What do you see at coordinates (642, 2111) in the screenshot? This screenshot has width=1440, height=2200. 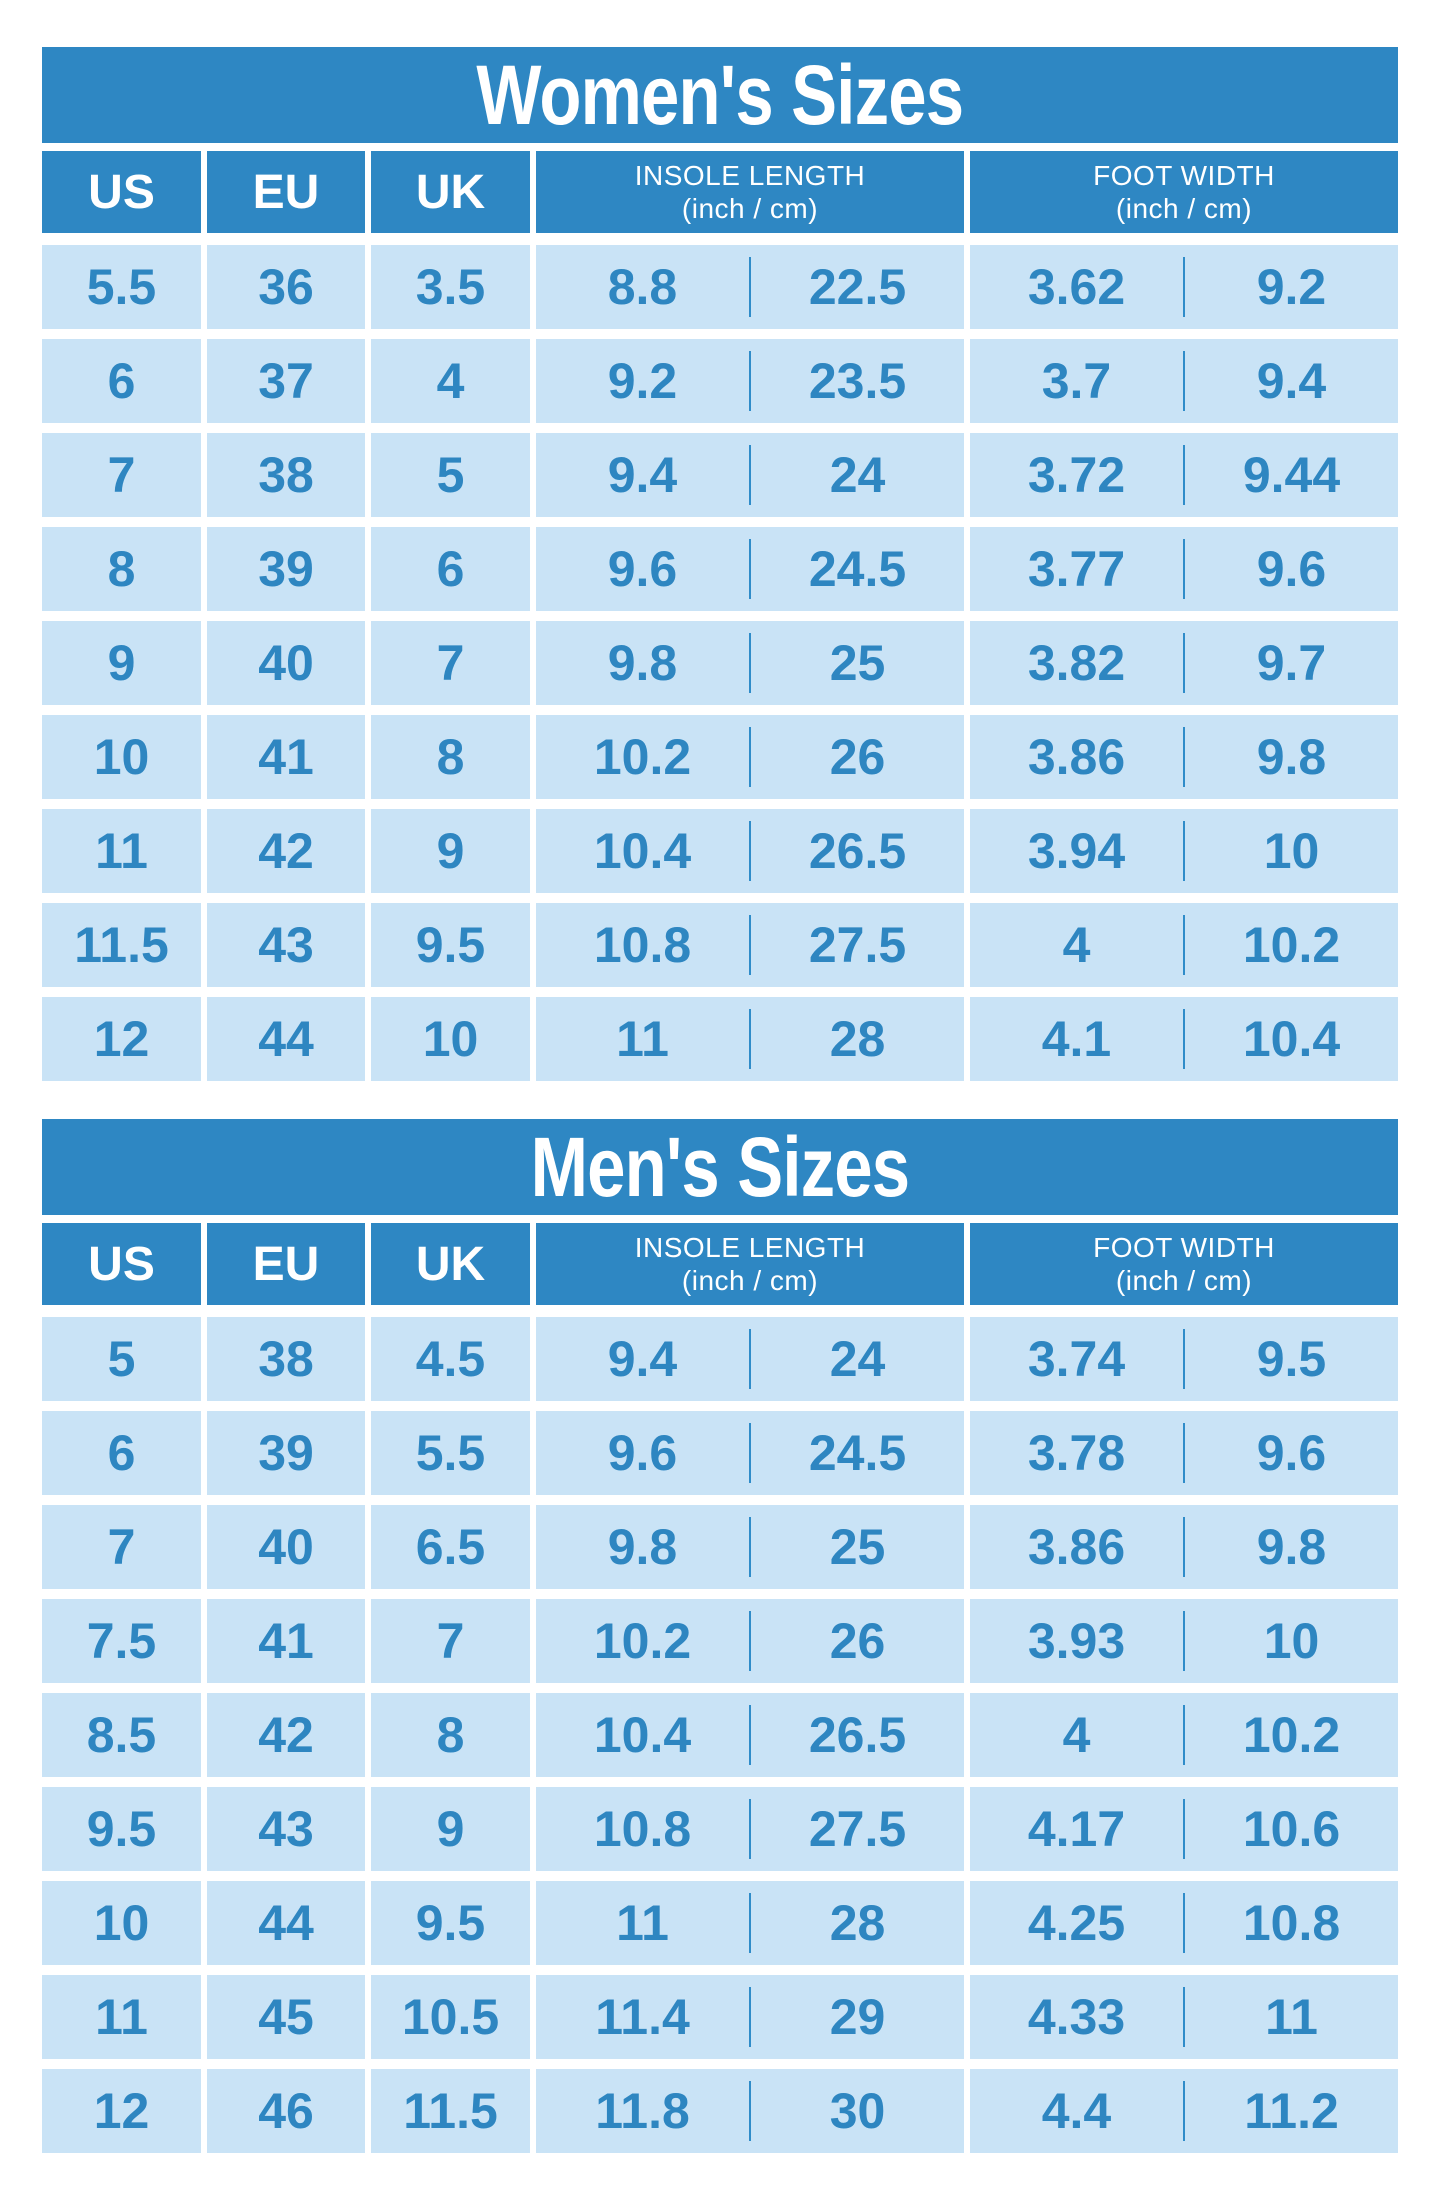 I see `insole-inch-value: 11.8` at bounding box center [642, 2111].